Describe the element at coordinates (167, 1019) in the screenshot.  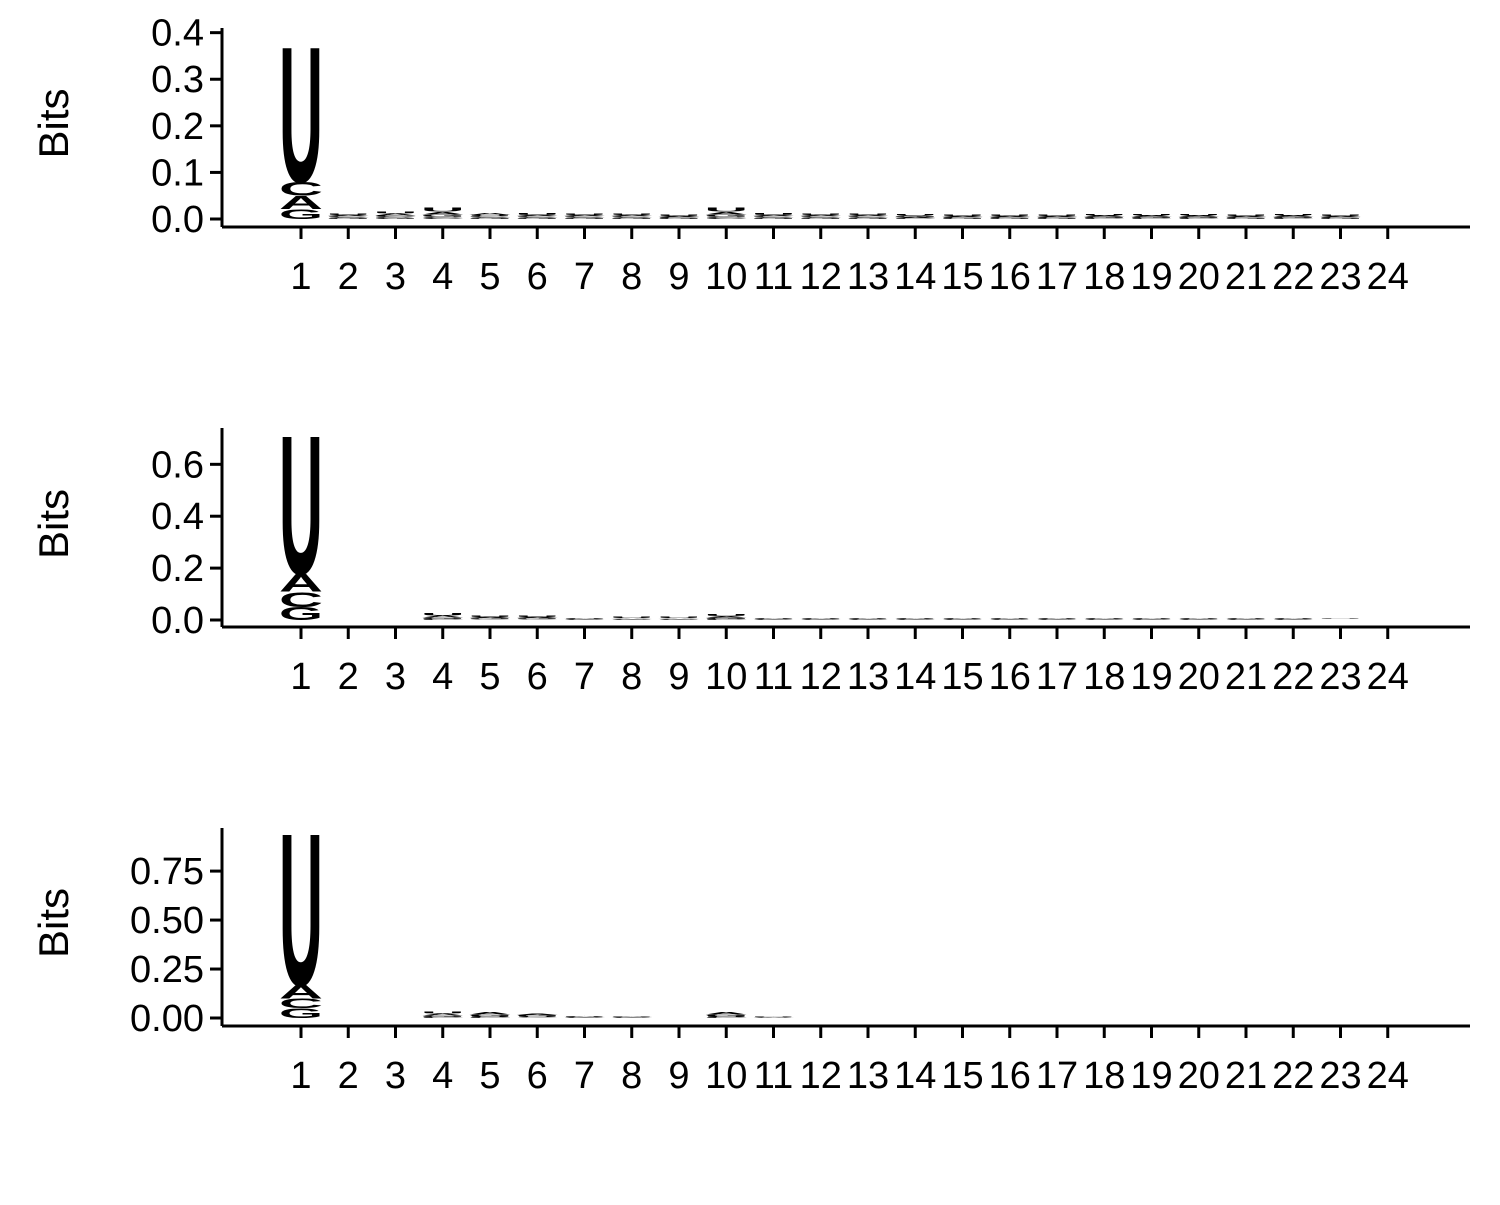
I see `y-tick-label: 0.00` at that location.